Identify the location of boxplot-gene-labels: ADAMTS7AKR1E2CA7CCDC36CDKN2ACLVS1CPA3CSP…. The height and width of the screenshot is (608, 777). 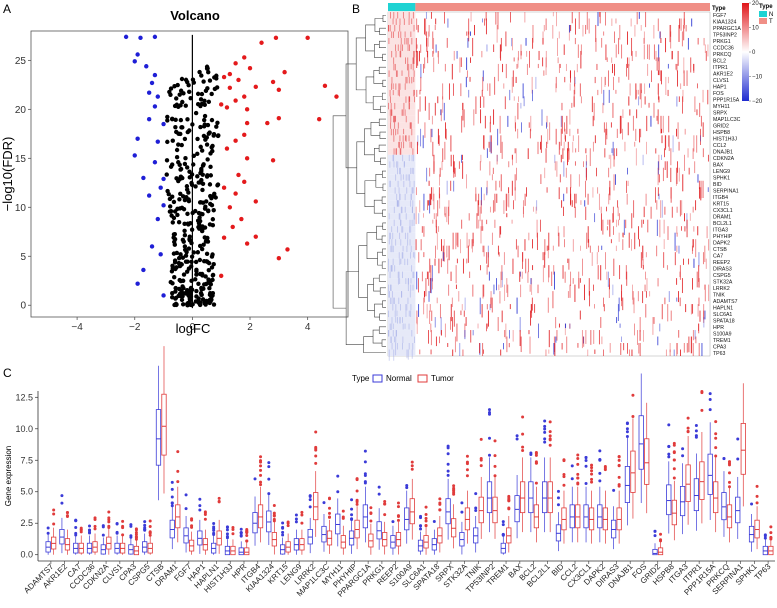
(397, 580).